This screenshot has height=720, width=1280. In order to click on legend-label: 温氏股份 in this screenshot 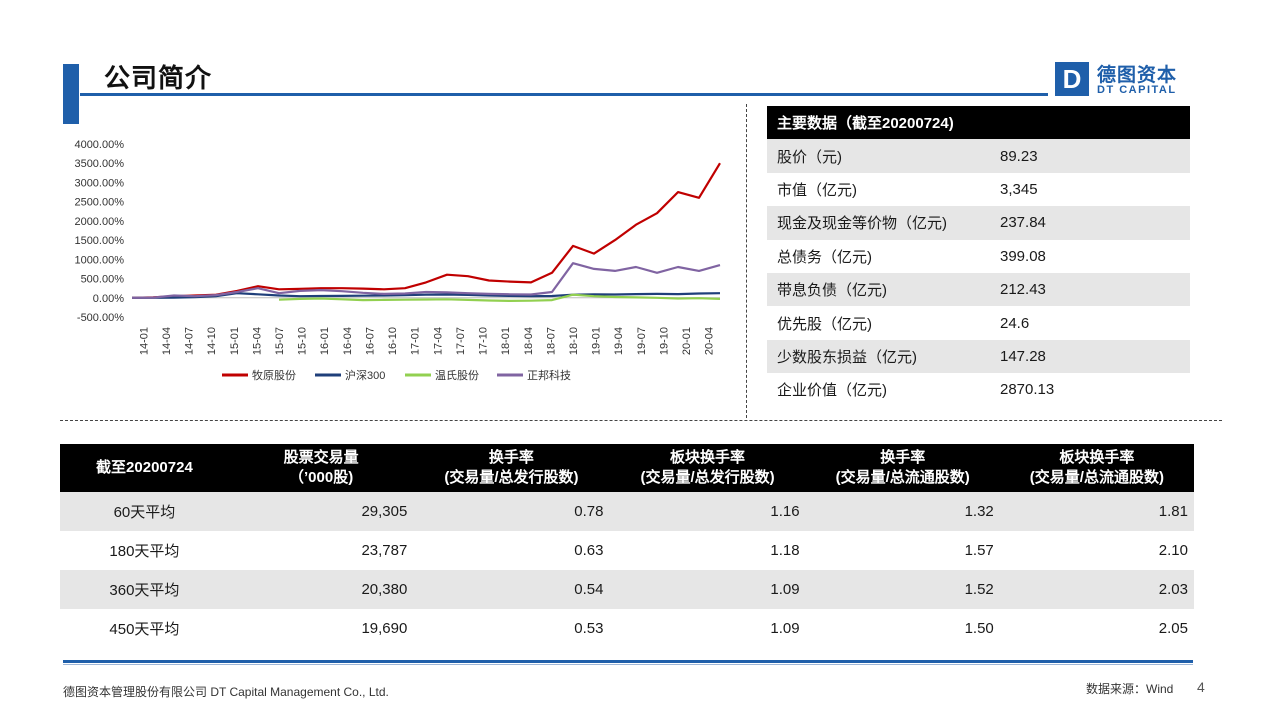, I will do `click(457, 375)`.